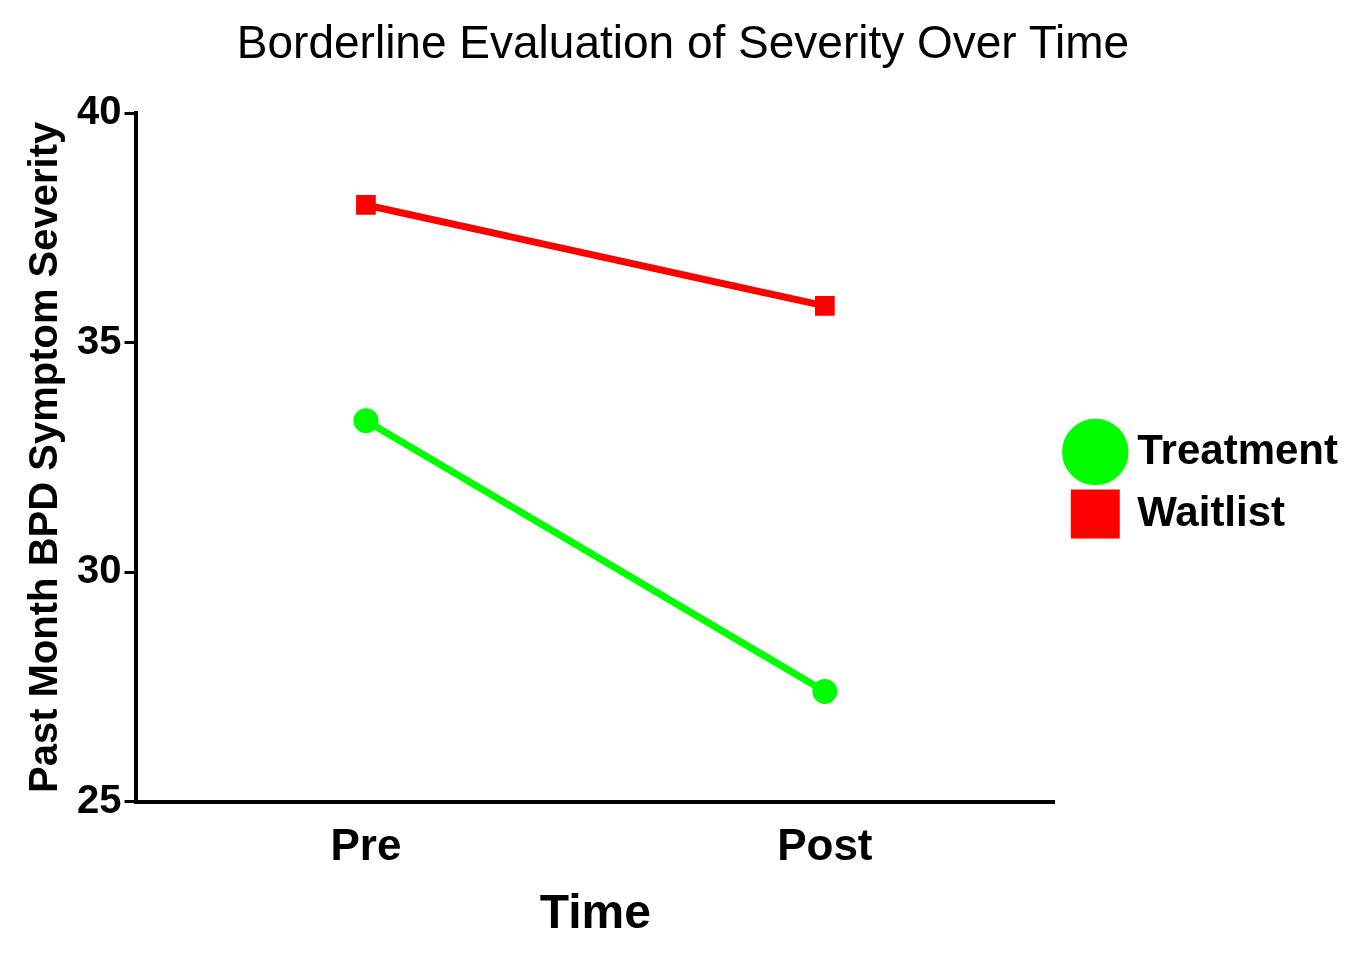  Describe the element at coordinates (1238, 449) in the screenshot. I see `legend-label: Treatment` at that location.